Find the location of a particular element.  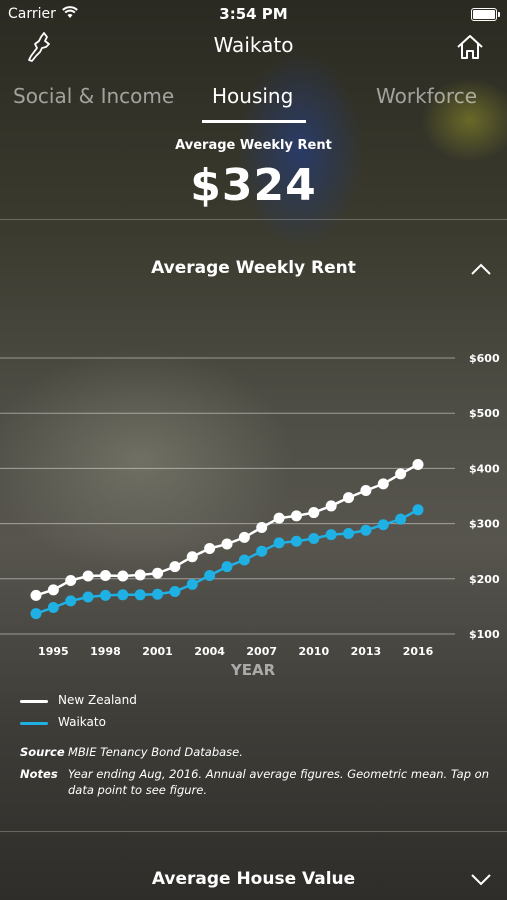

legend-label-waikato: Waikato is located at coordinates (82, 722).